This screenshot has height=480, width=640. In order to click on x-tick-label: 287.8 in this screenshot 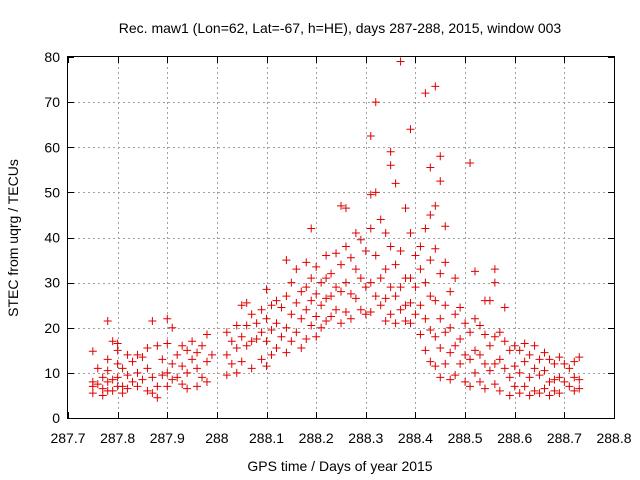, I will do `click(117, 438)`.